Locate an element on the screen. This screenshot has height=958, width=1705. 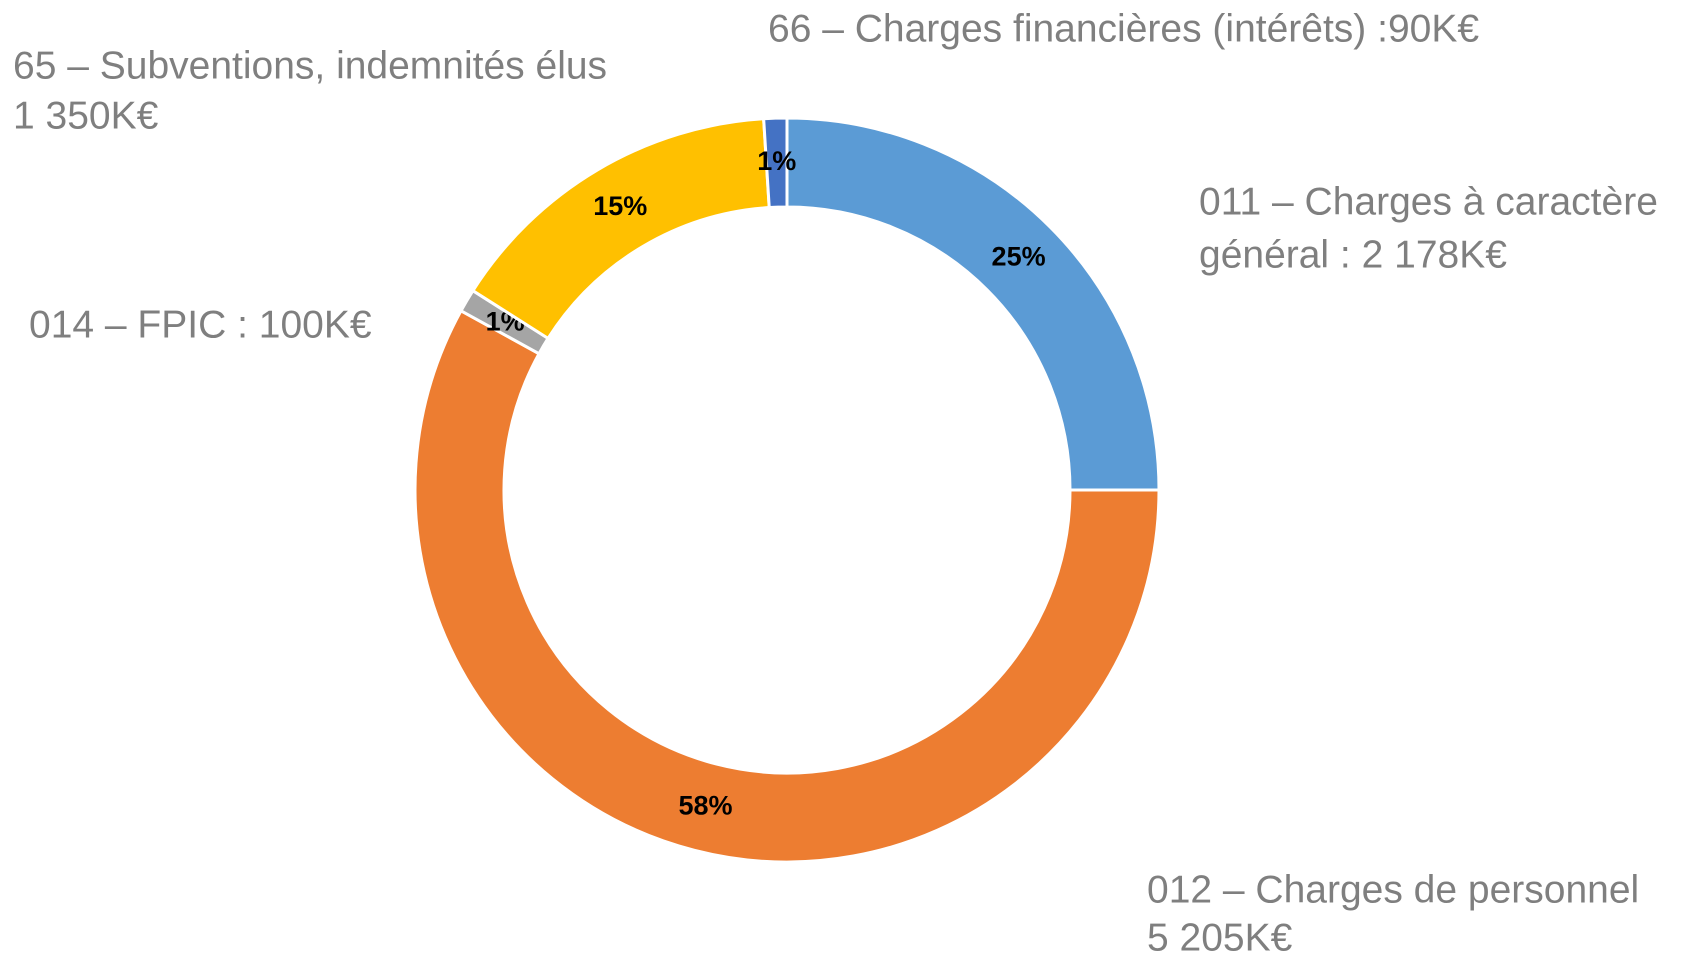
data-label: 25% is located at coordinates (1019, 257).